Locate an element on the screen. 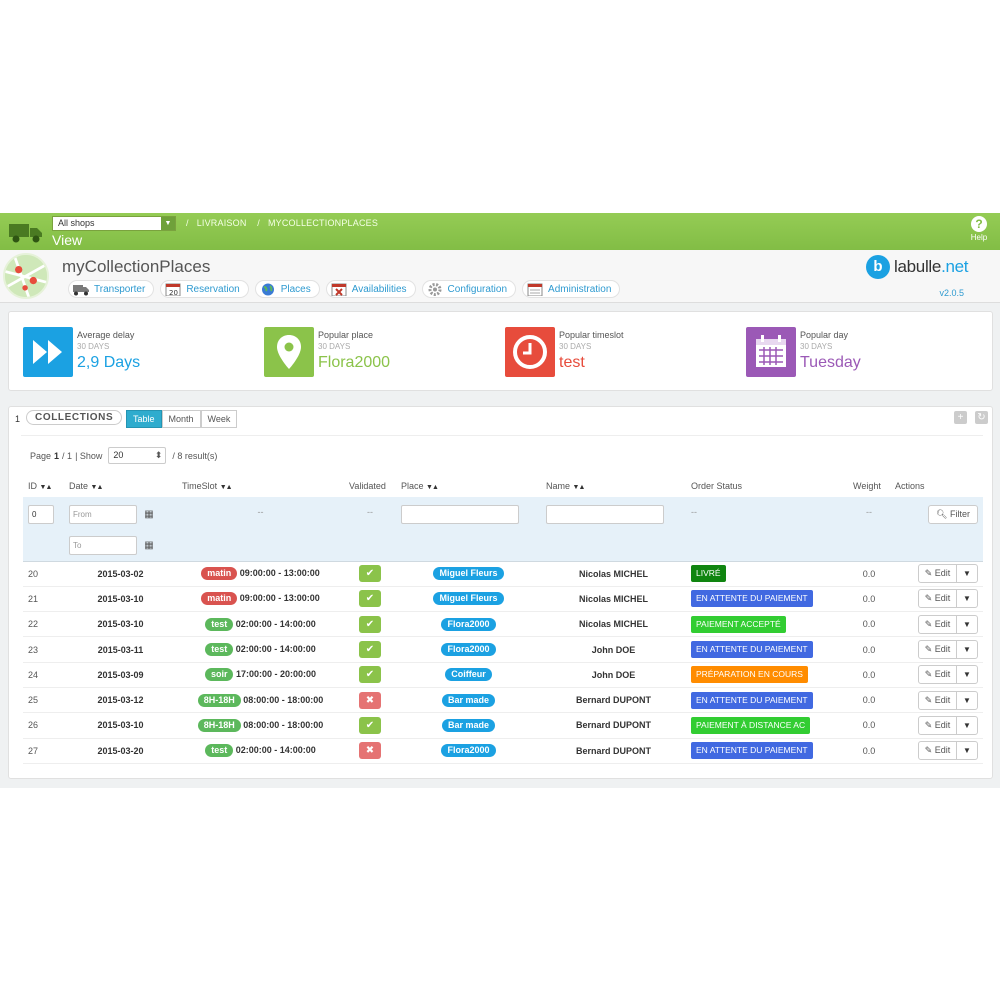  place-badge: Bar made is located at coordinates (468, 700).